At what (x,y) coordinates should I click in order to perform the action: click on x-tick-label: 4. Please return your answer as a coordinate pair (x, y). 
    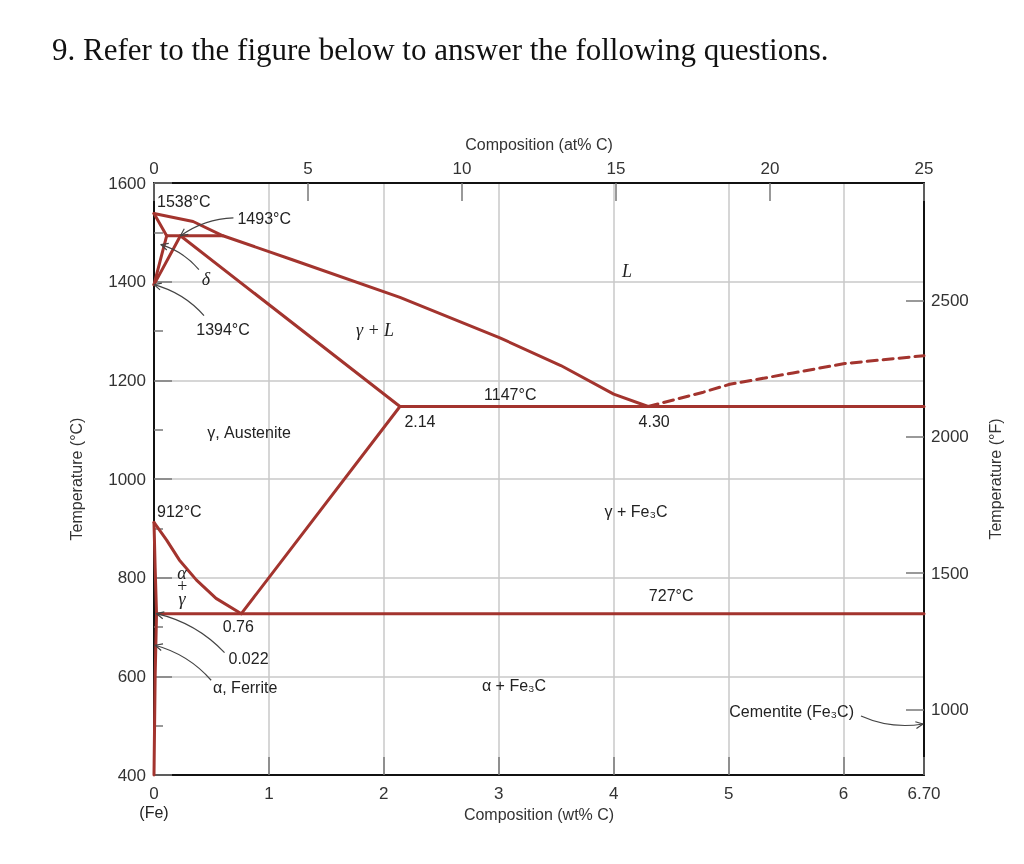
    Looking at the image, I should click on (613, 793).